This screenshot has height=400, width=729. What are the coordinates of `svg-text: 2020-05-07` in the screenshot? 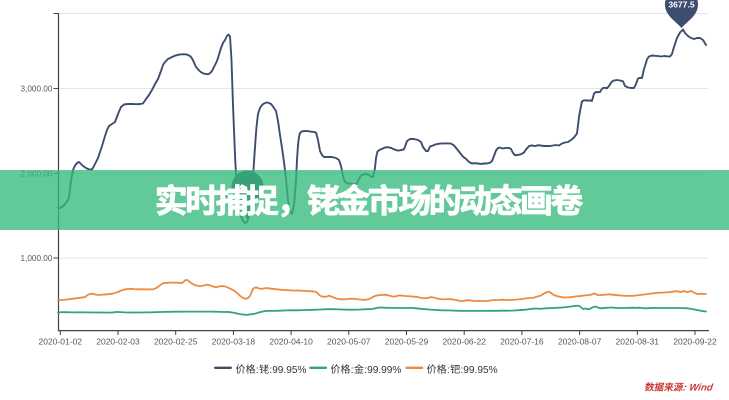 It's located at (349, 342).